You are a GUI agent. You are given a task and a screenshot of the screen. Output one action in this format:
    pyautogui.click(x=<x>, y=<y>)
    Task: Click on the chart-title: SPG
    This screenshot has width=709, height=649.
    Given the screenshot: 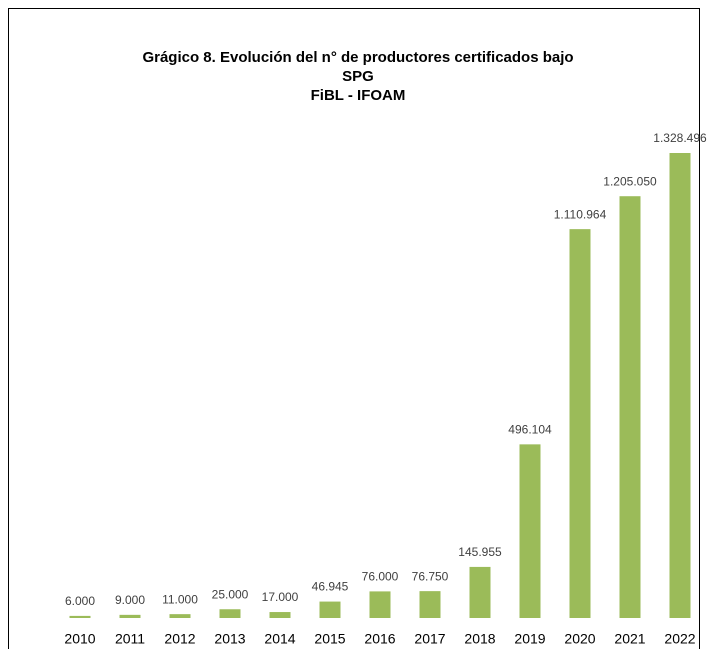 What is the action you would take?
    pyautogui.click(x=358, y=76)
    